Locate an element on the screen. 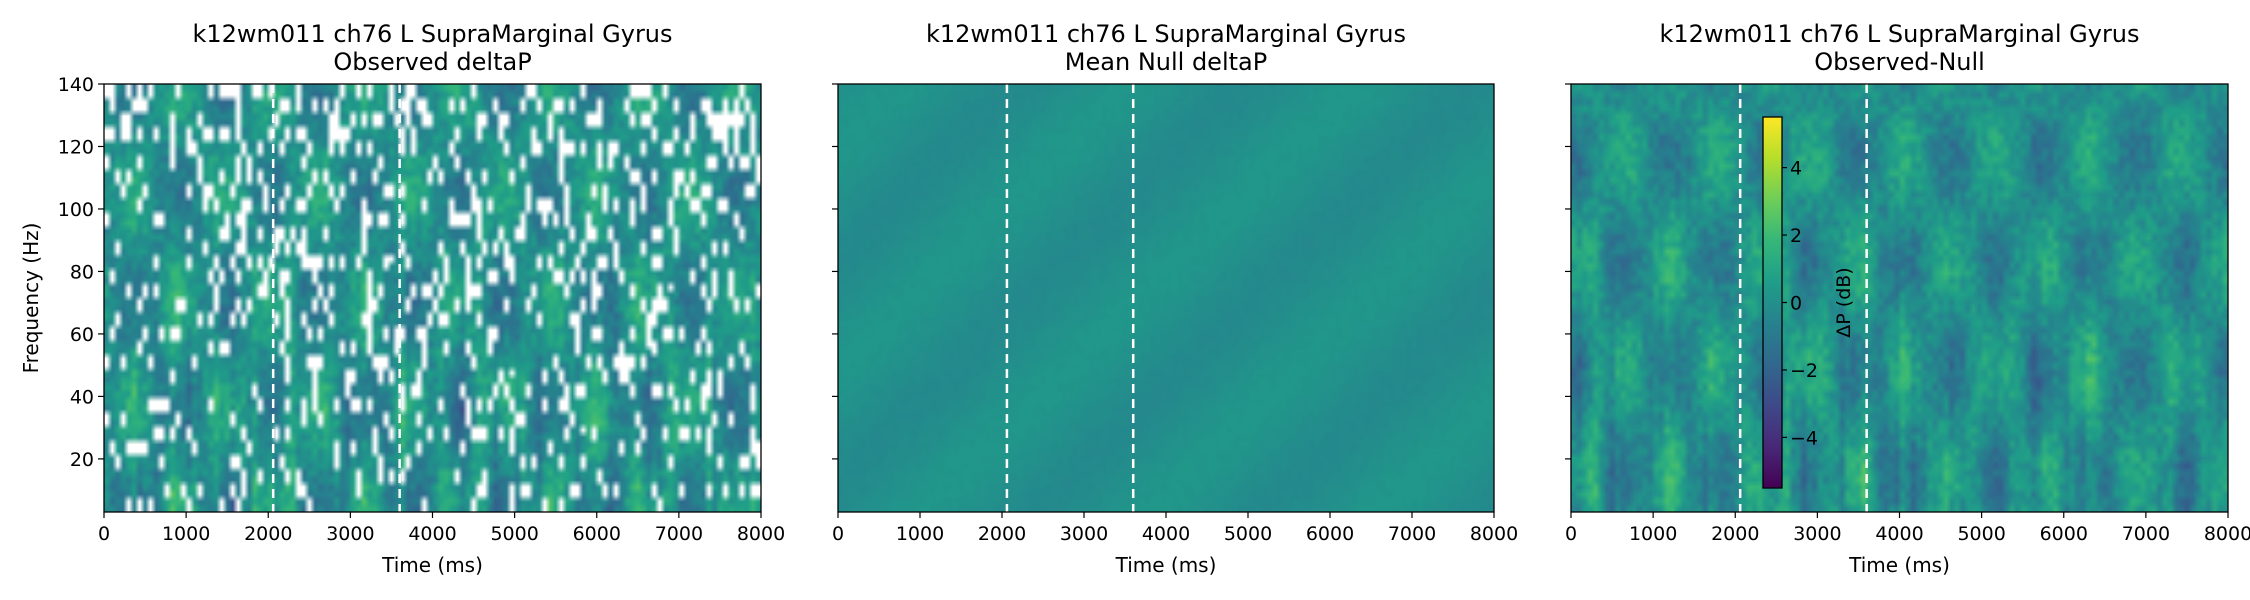 Image resolution: width=2250 pixels, height=600 pixels. y-tick-label: 100 is located at coordinates (76, 210).